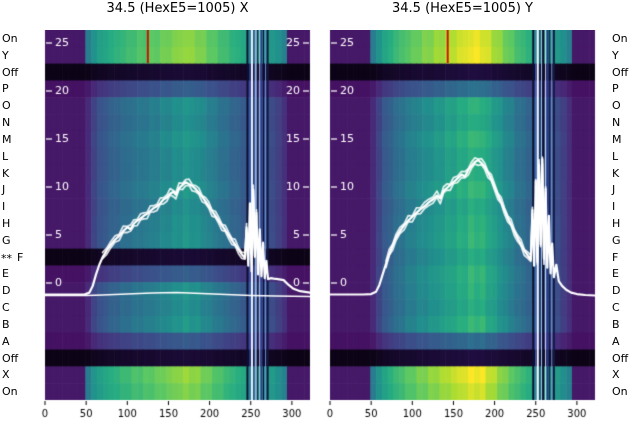 Image resolution: width=640 pixels, height=440 pixels. I want to click on panel-x-title: 34.5 (HexE5=1005) X, so click(177, 8).